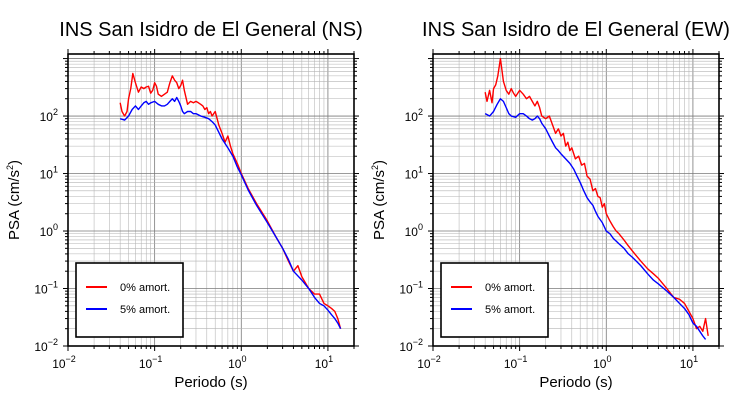 This screenshot has width=730, height=405. What do you see at coordinates (576, 30) in the screenshot?
I see `chart-title: INS San Isidro de El General (EW)` at bounding box center [576, 30].